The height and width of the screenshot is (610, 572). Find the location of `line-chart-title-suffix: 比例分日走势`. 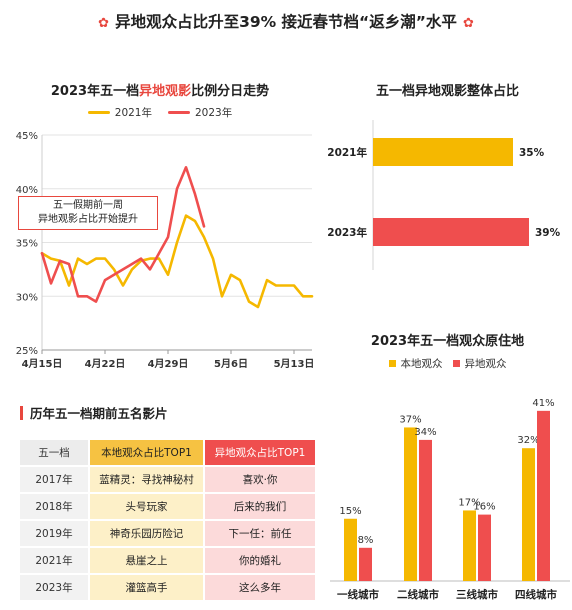

line-chart-title-suffix: 比例分日走势 is located at coordinates (230, 91).